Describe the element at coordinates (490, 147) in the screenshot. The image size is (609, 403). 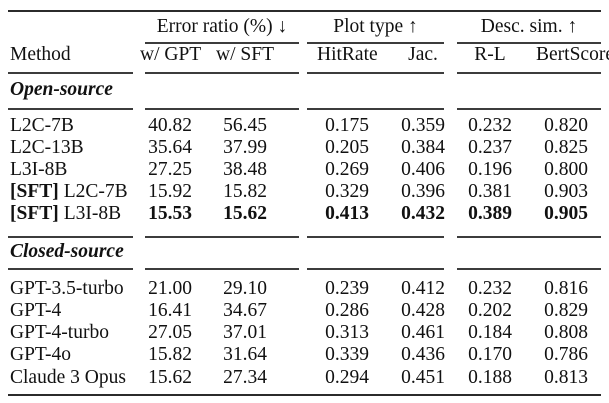
I see `cell-rl: 0.237` at that location.